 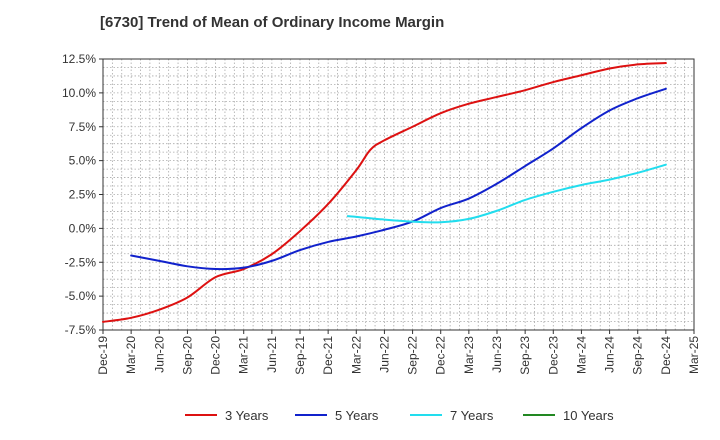 What do you see at coordinates (187, 355) in the screenshot?
I see `x-tick-label: Sep-20` at bounding box center [187, 355].